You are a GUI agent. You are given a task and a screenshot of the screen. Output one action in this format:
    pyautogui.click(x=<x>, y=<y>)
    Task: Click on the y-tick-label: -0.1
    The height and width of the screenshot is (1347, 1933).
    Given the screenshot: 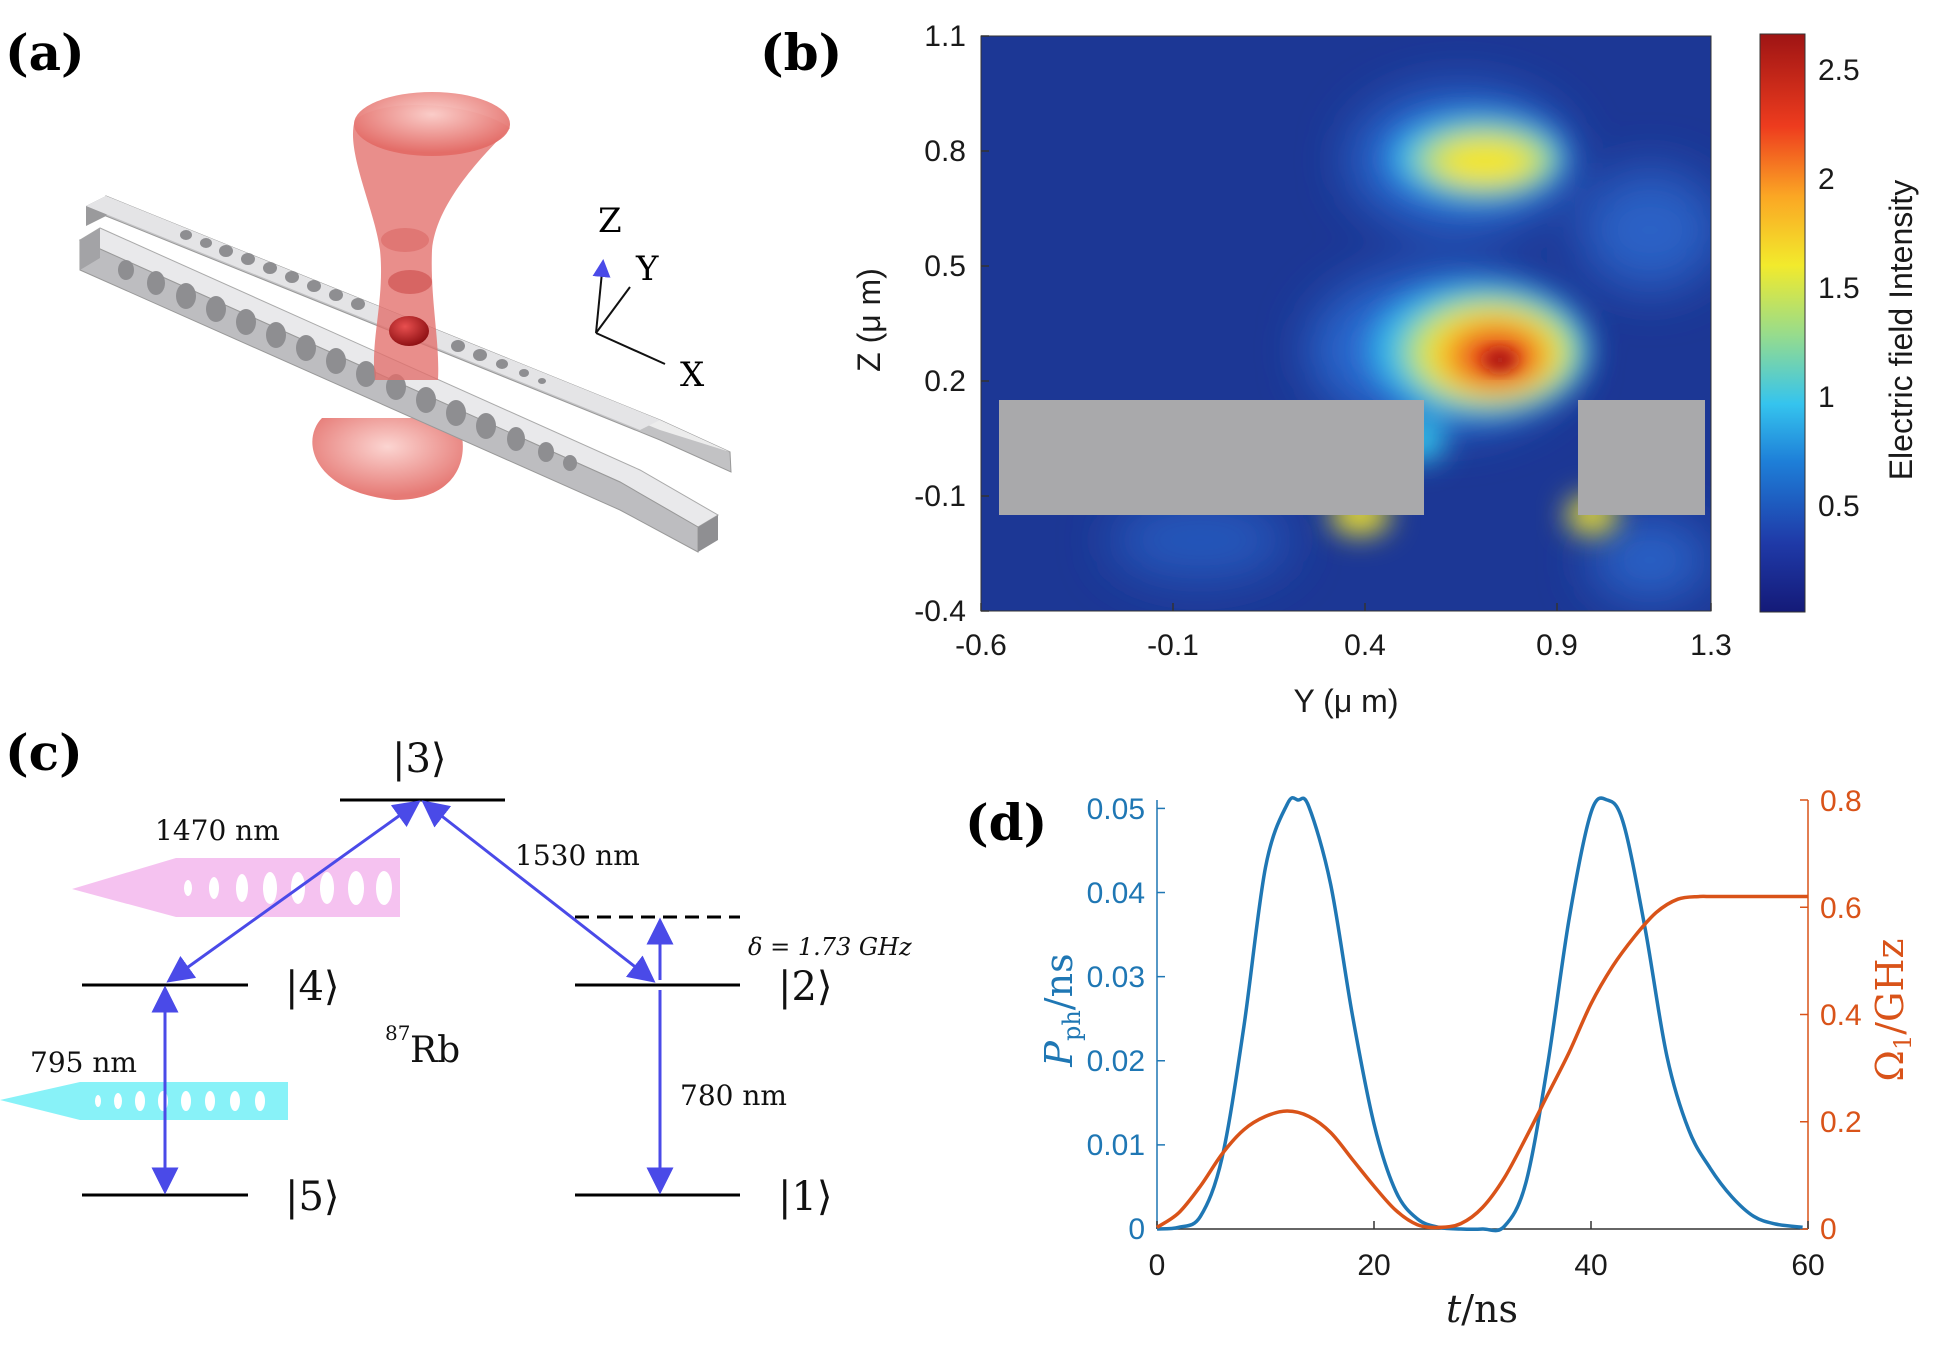 What is the action you would take?
    pyautogui.click(x=940, y=496)
    